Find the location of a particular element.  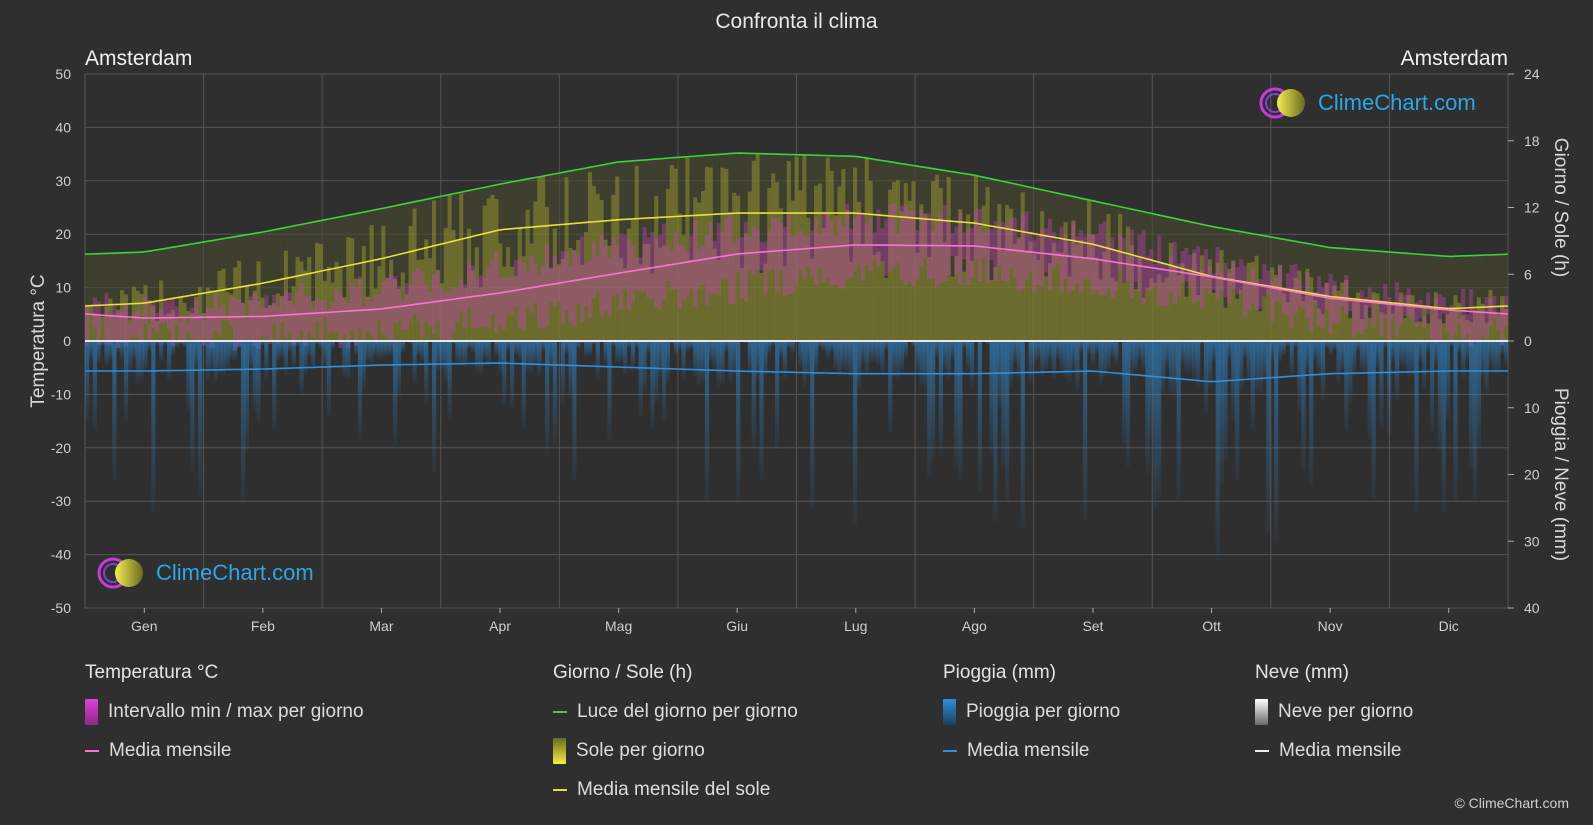

legend-swatch is located at coordinates (92, 751).